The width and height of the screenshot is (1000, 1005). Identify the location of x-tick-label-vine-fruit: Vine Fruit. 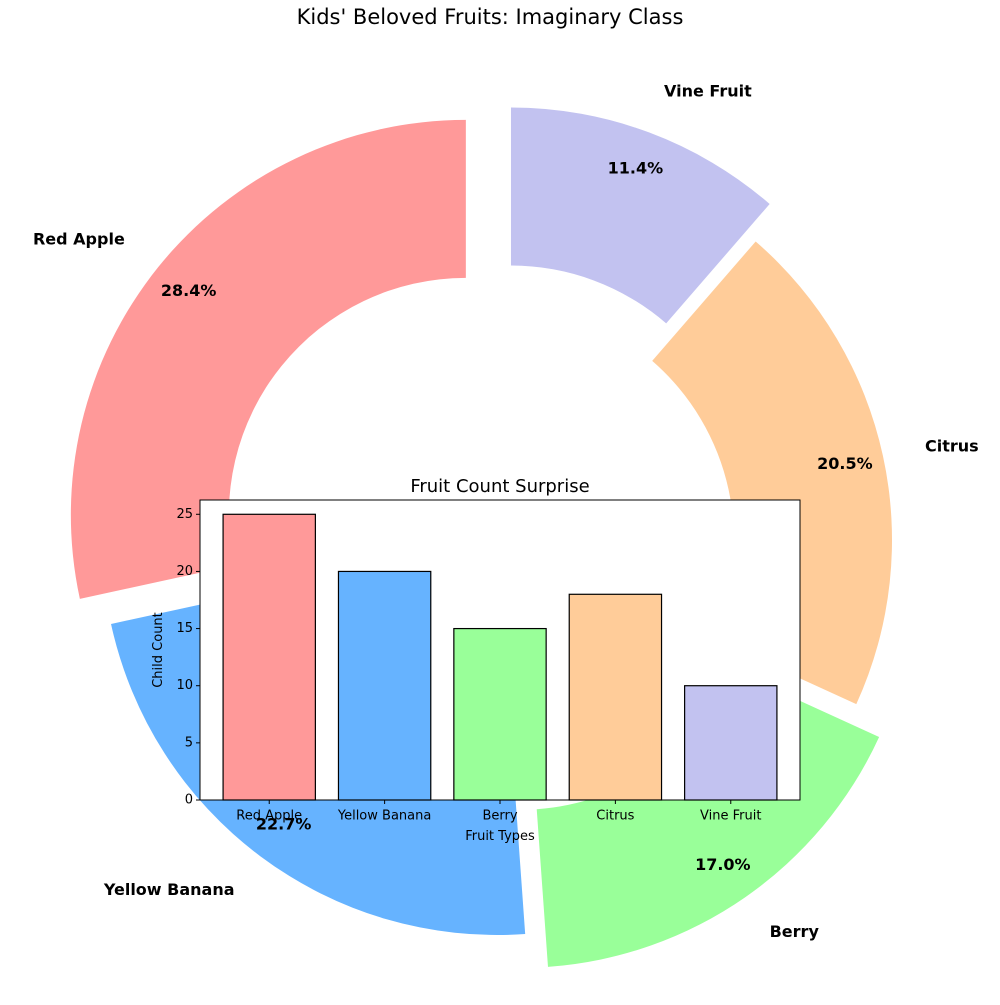
(730, 816).